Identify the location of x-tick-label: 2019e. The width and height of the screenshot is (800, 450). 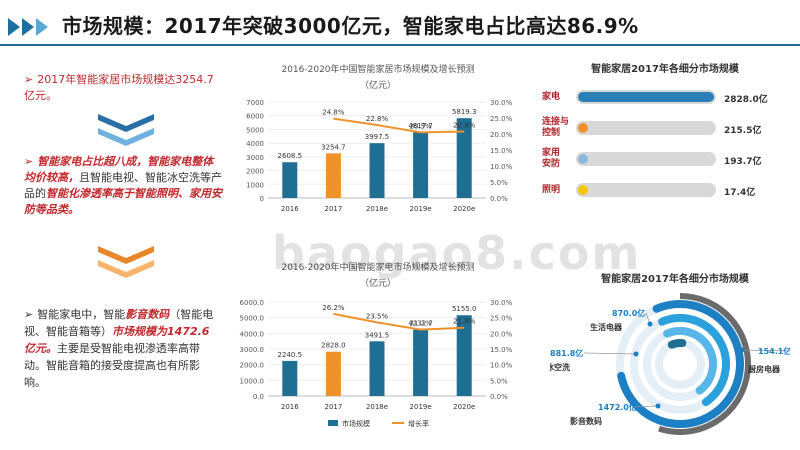
(421, 209).